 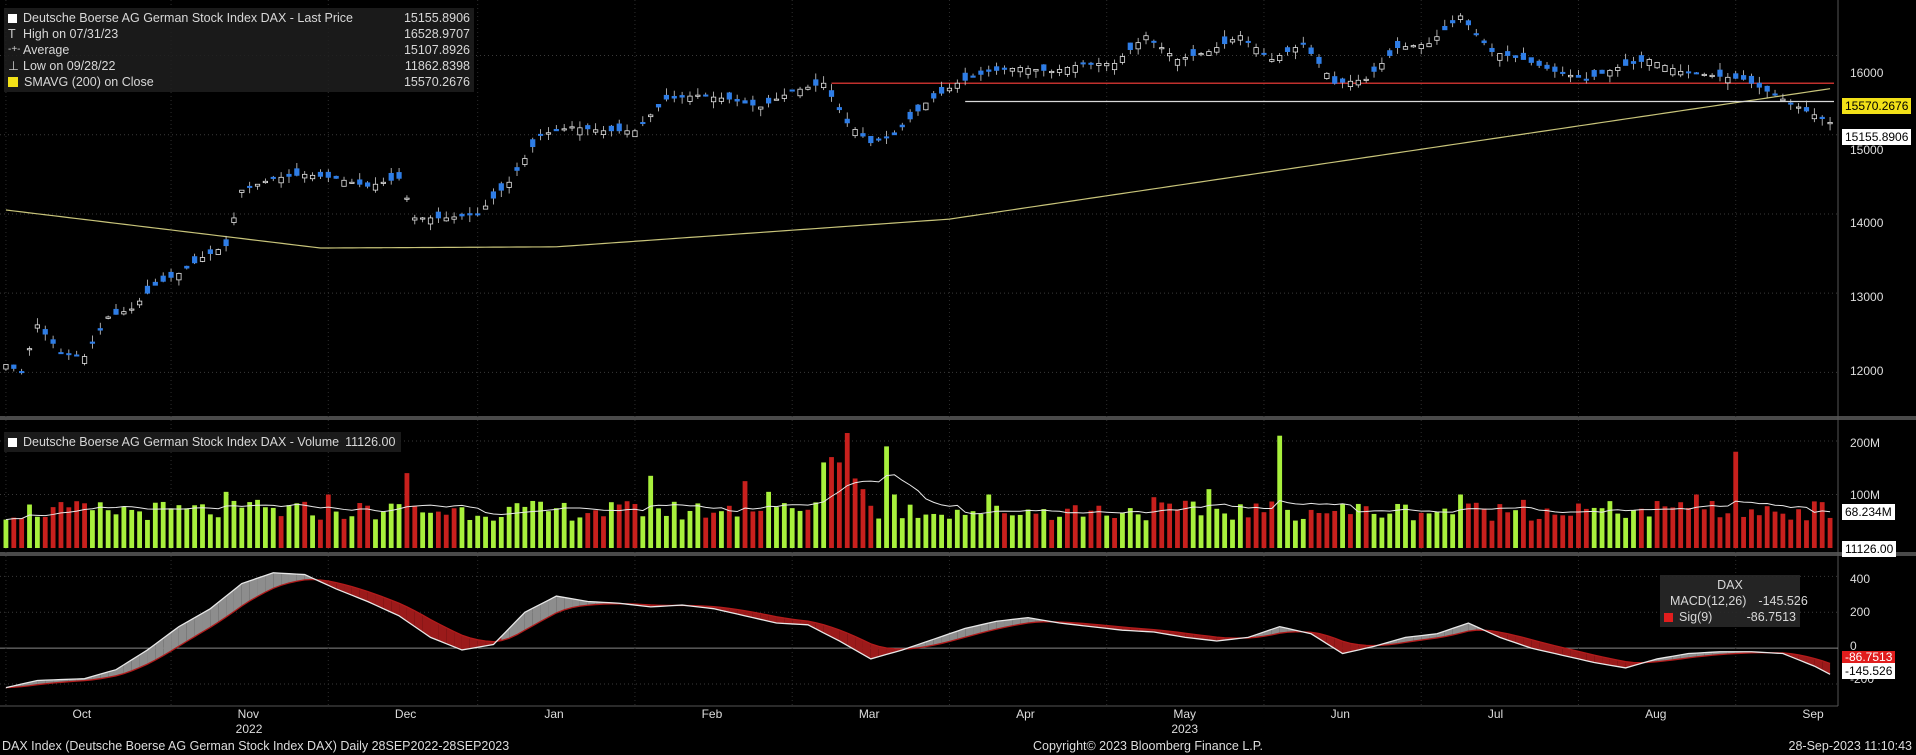 I want to click on legend-low-label: Low on 09/28/22, so click(x=69, y=66).